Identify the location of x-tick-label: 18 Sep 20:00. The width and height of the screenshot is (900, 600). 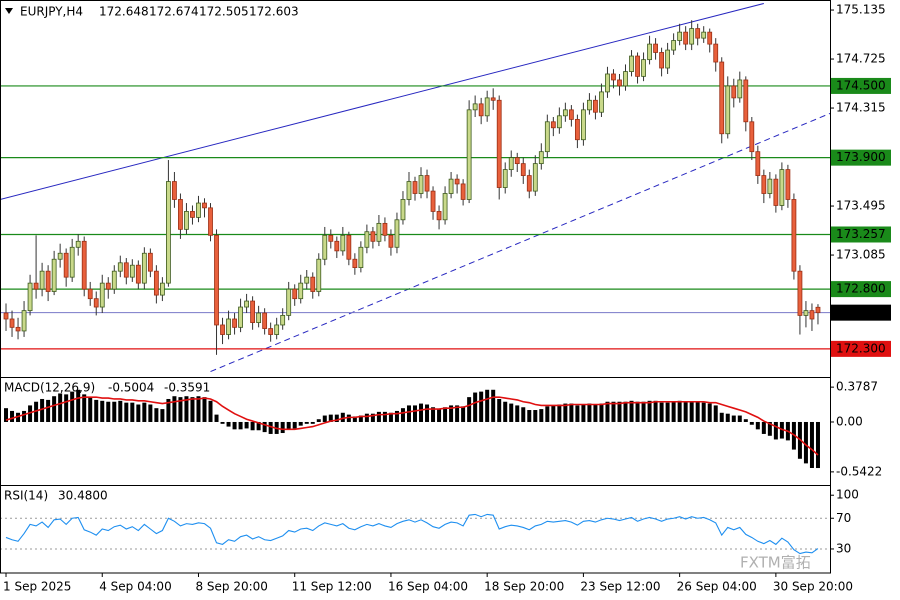
(524, 587).